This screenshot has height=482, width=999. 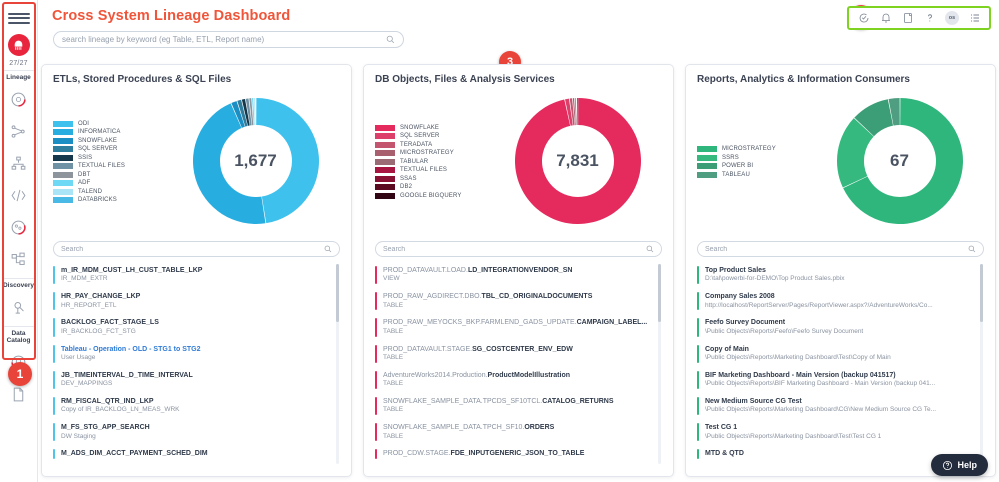 What do you see at coordinates (112, 191) in the screenshot?
I see `legend-item: TALEND` at bounding box center [112, 191].